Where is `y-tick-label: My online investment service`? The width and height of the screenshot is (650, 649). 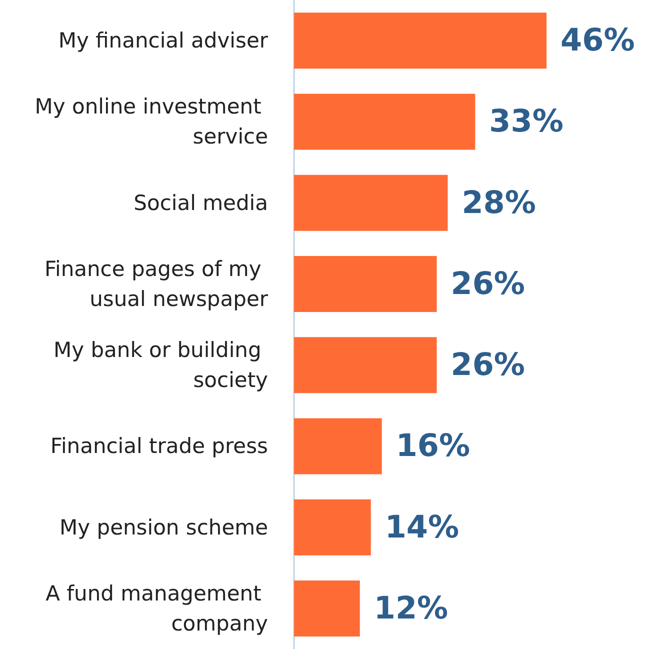
y-tick-label: My online investment service is located at coordinates (151, 121).